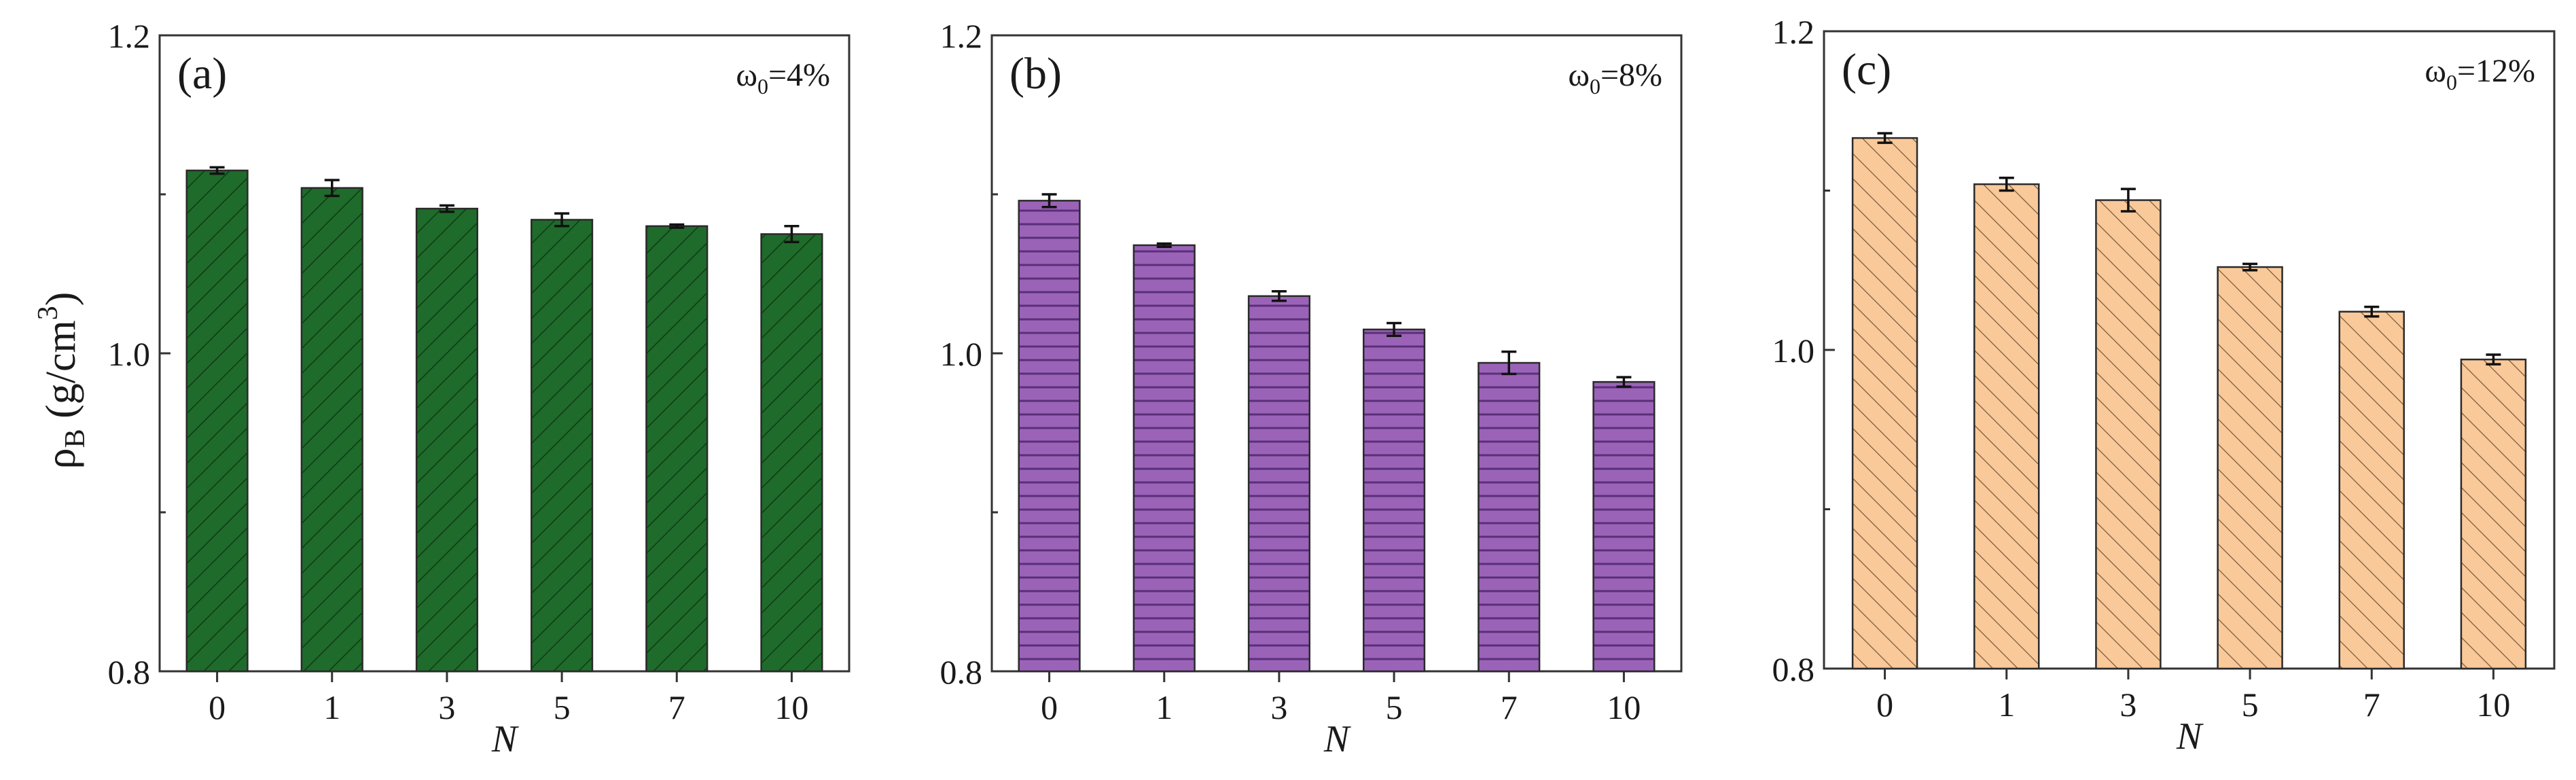  I want to click on annotation-value-a: =4%, so click(799, 75).